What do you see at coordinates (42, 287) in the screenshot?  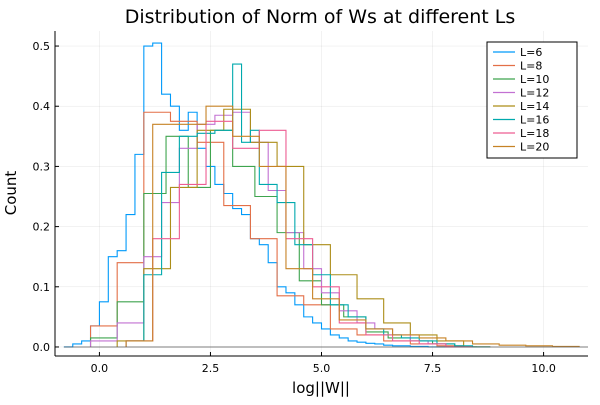 I see `y-tick-label: 0.1` at bounding box center [42, 287].